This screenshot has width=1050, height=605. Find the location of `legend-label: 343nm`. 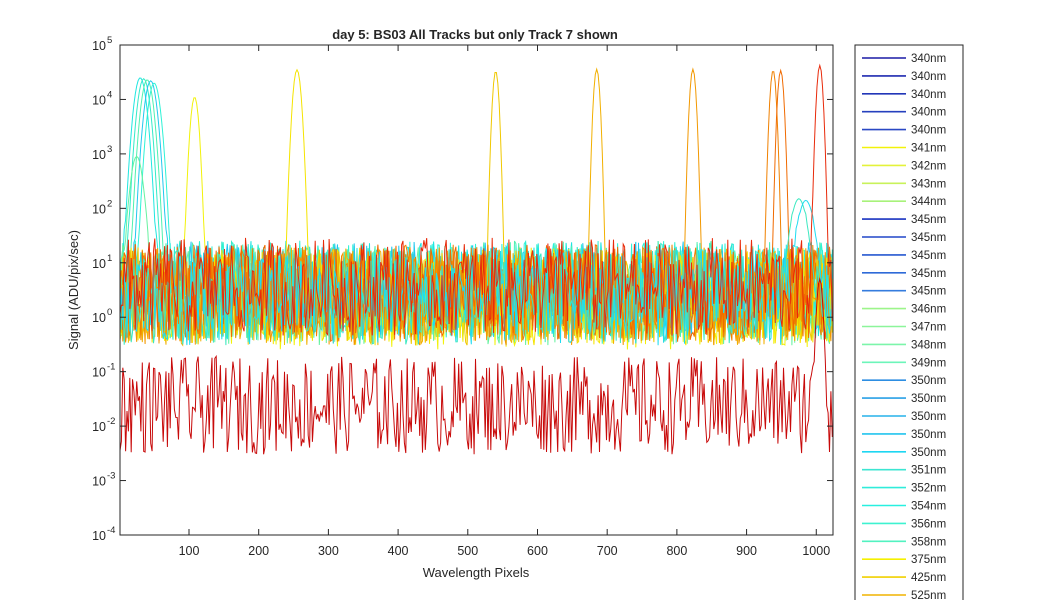

legend-label: 343nm is located at coordinates (928, 184).